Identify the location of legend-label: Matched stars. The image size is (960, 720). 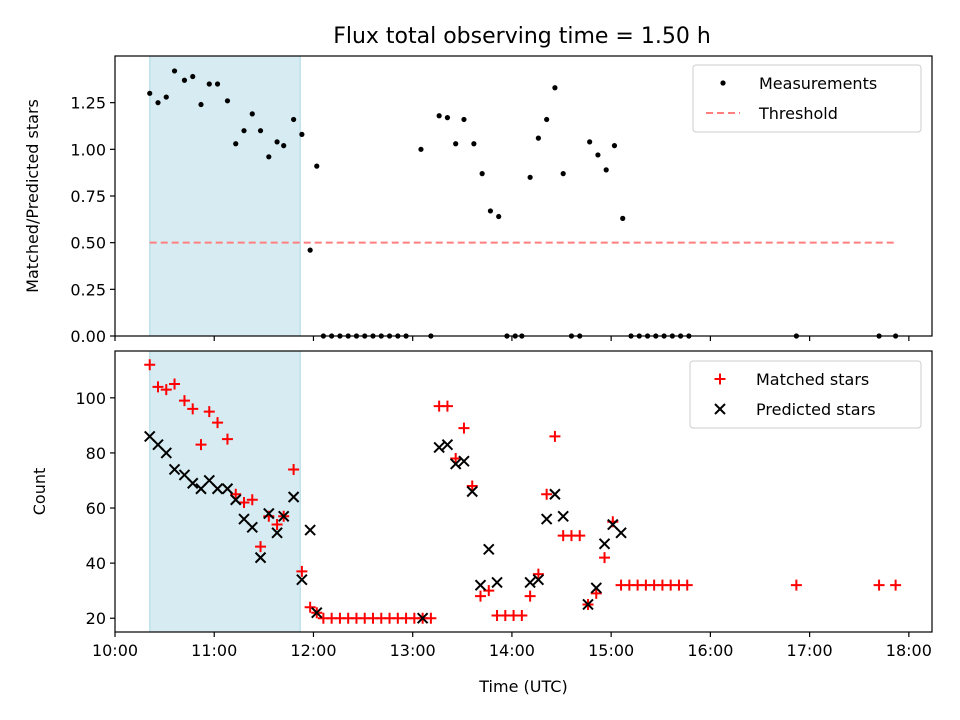
(812, 379).